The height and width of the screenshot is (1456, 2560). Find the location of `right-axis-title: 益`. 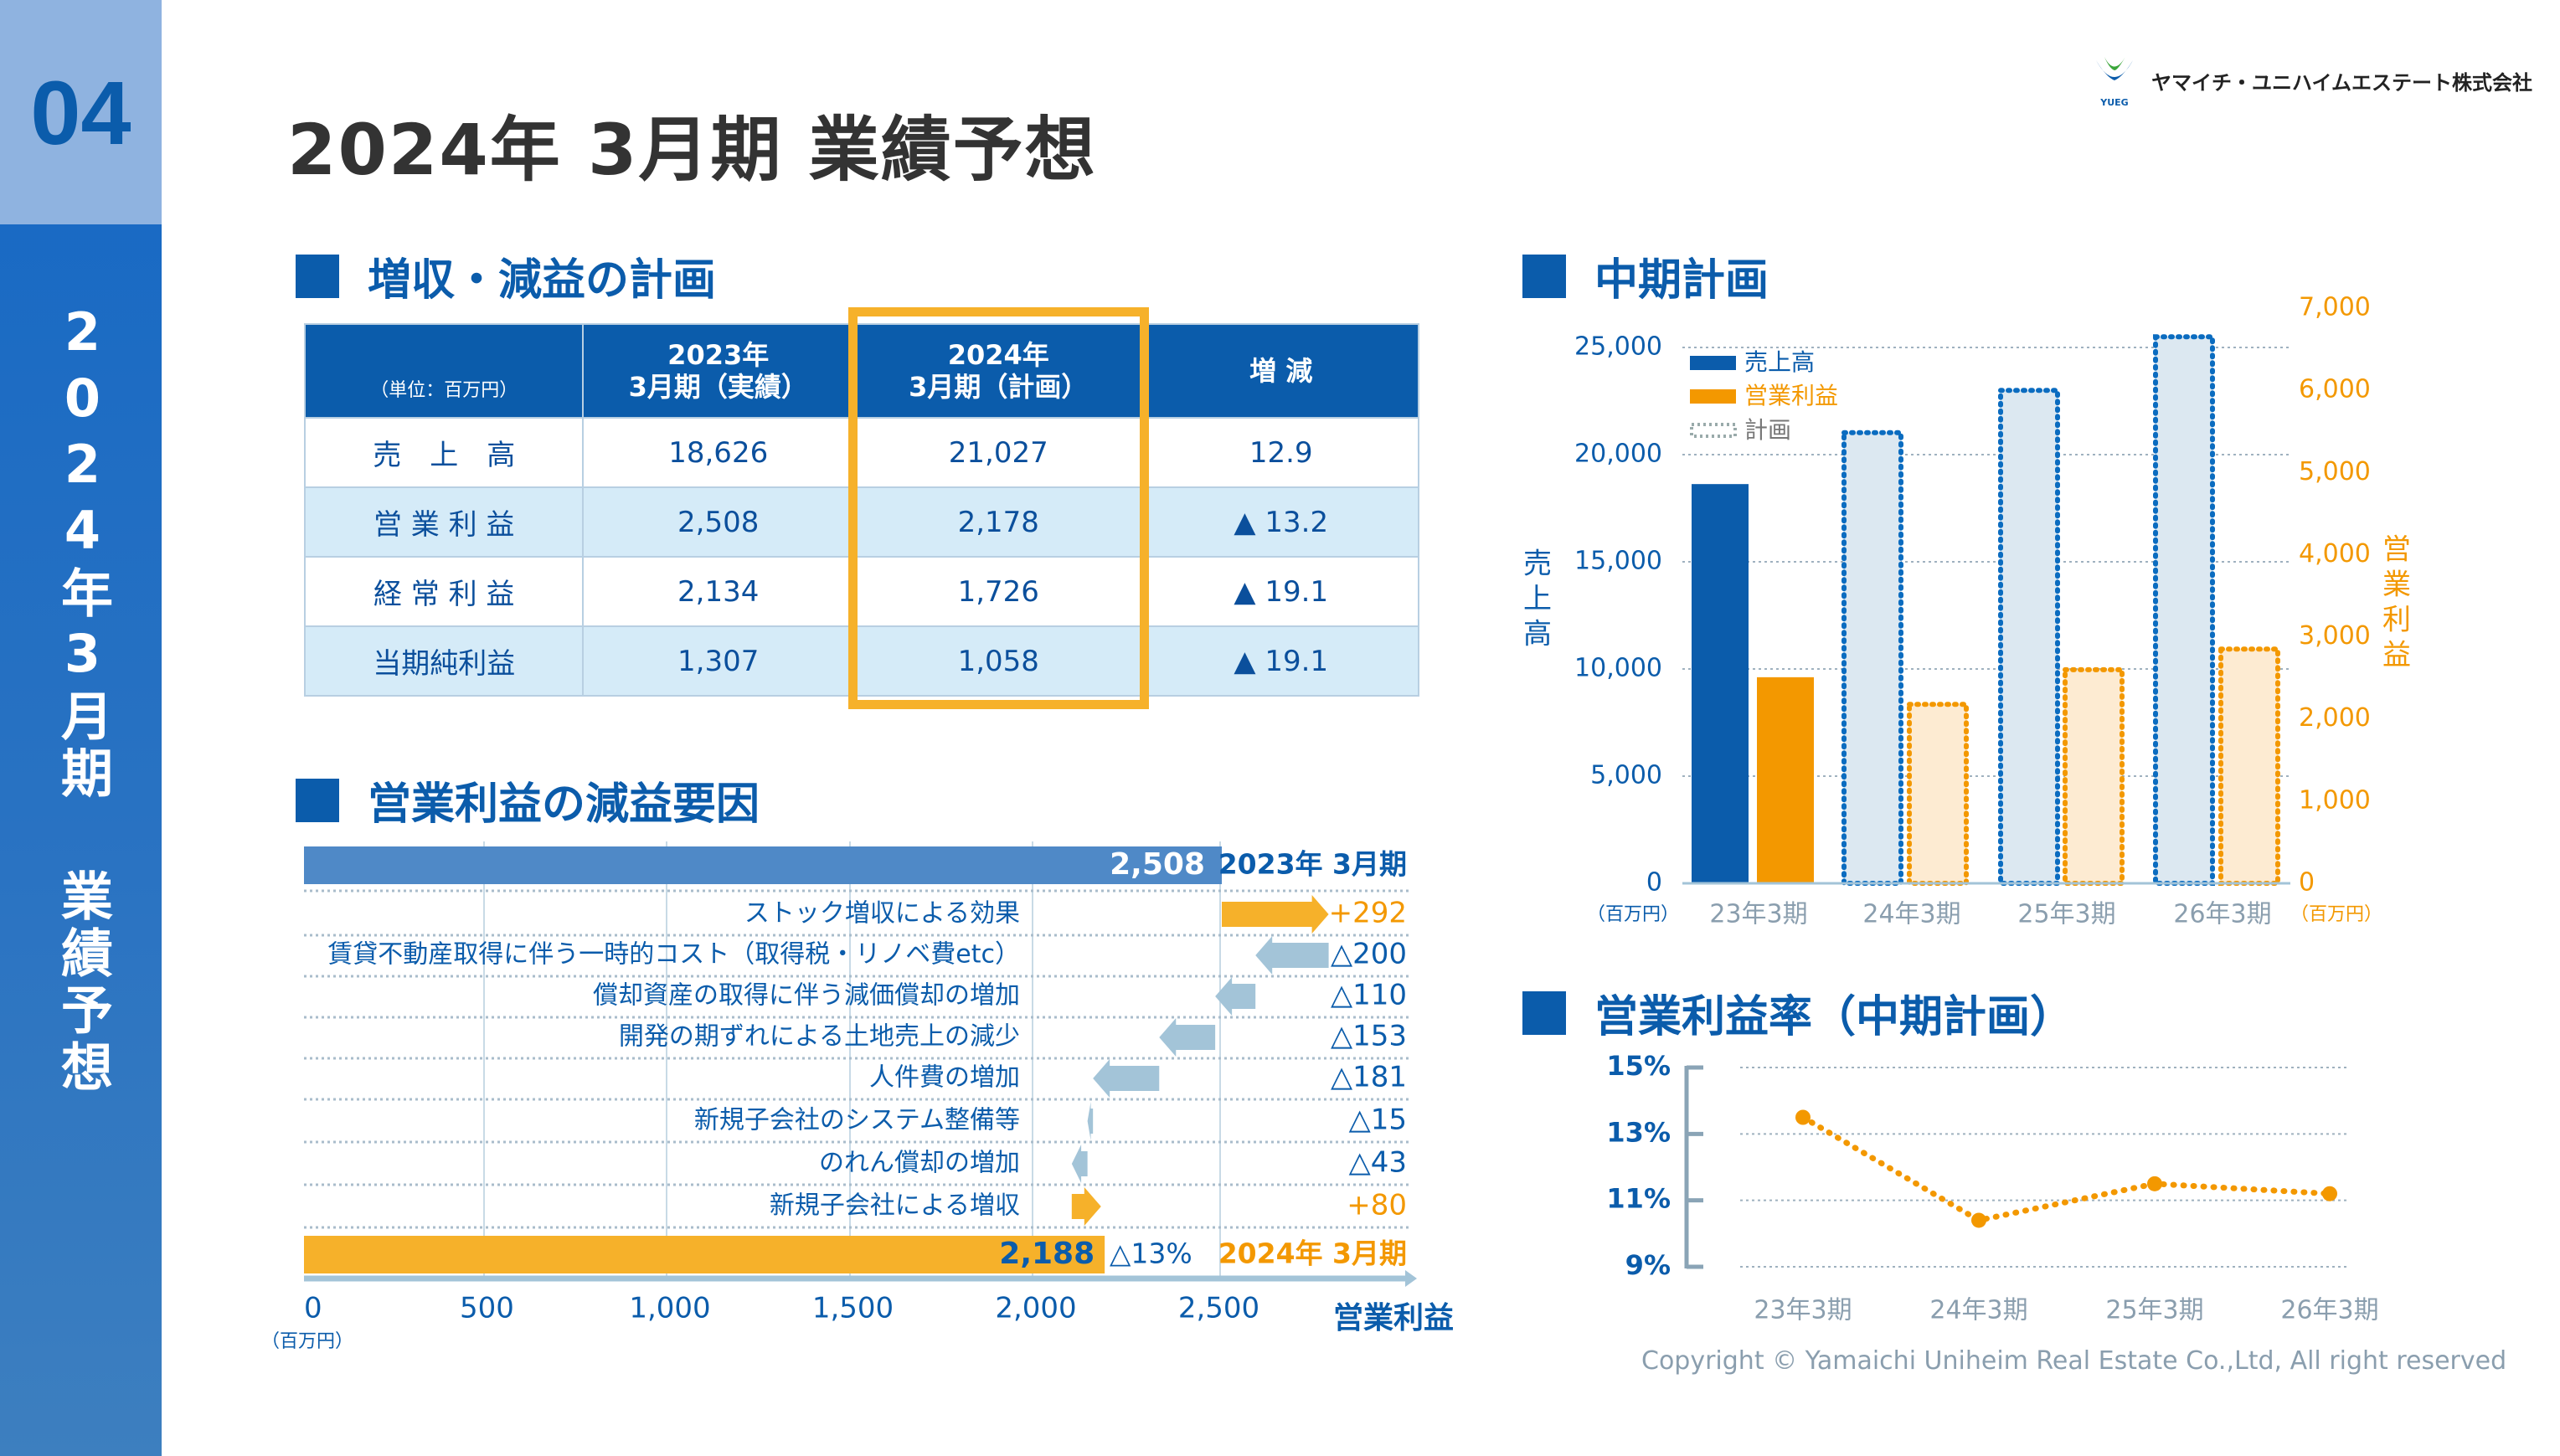

right-axis-title: 益 is located at coordinates (2396, 655).